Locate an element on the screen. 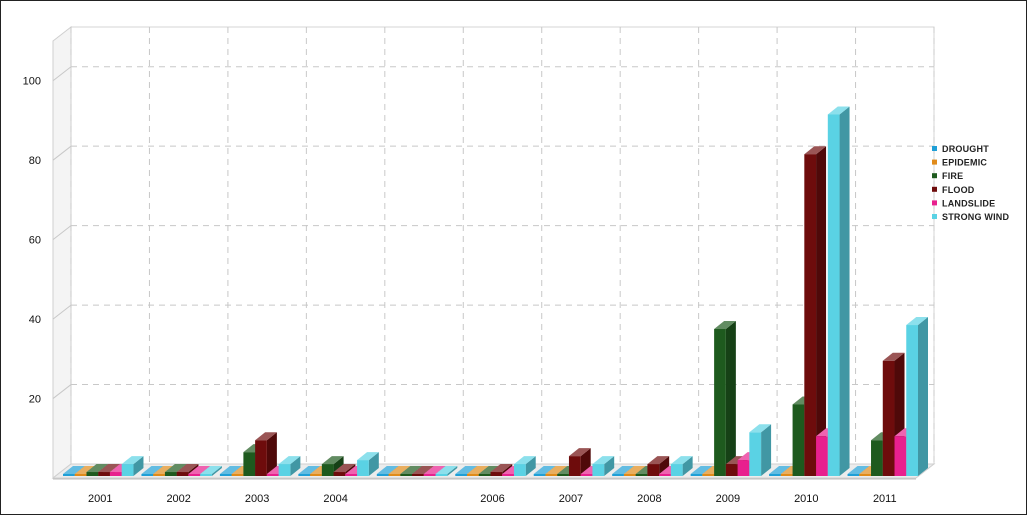 The height and width of the screenshot is (516, 1027). bar-strong-wind-2010 is located at coordinates (838, 291).